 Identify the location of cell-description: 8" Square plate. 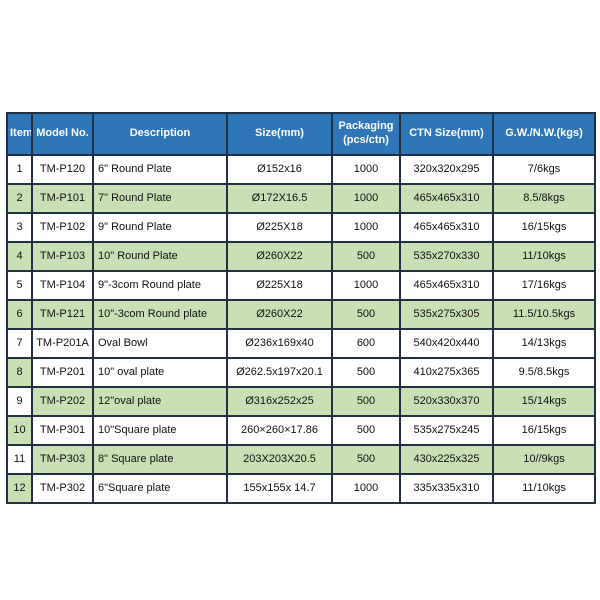
(160, 459).